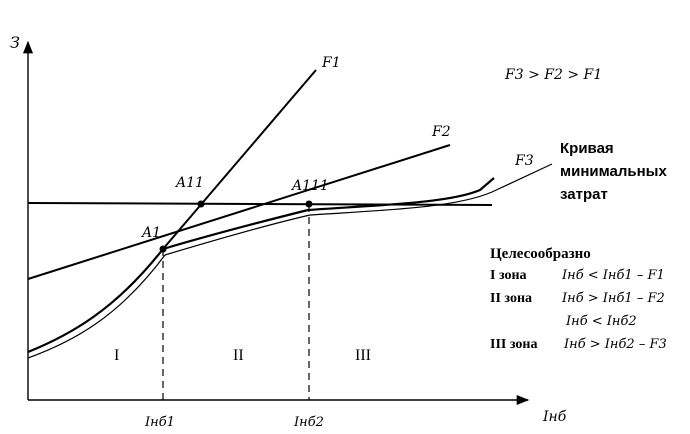 This screenshot has width=690, height=434. Describe the element at coordinates (238, 355) in the screenshot. I see `zone-label-2: II` at that location.